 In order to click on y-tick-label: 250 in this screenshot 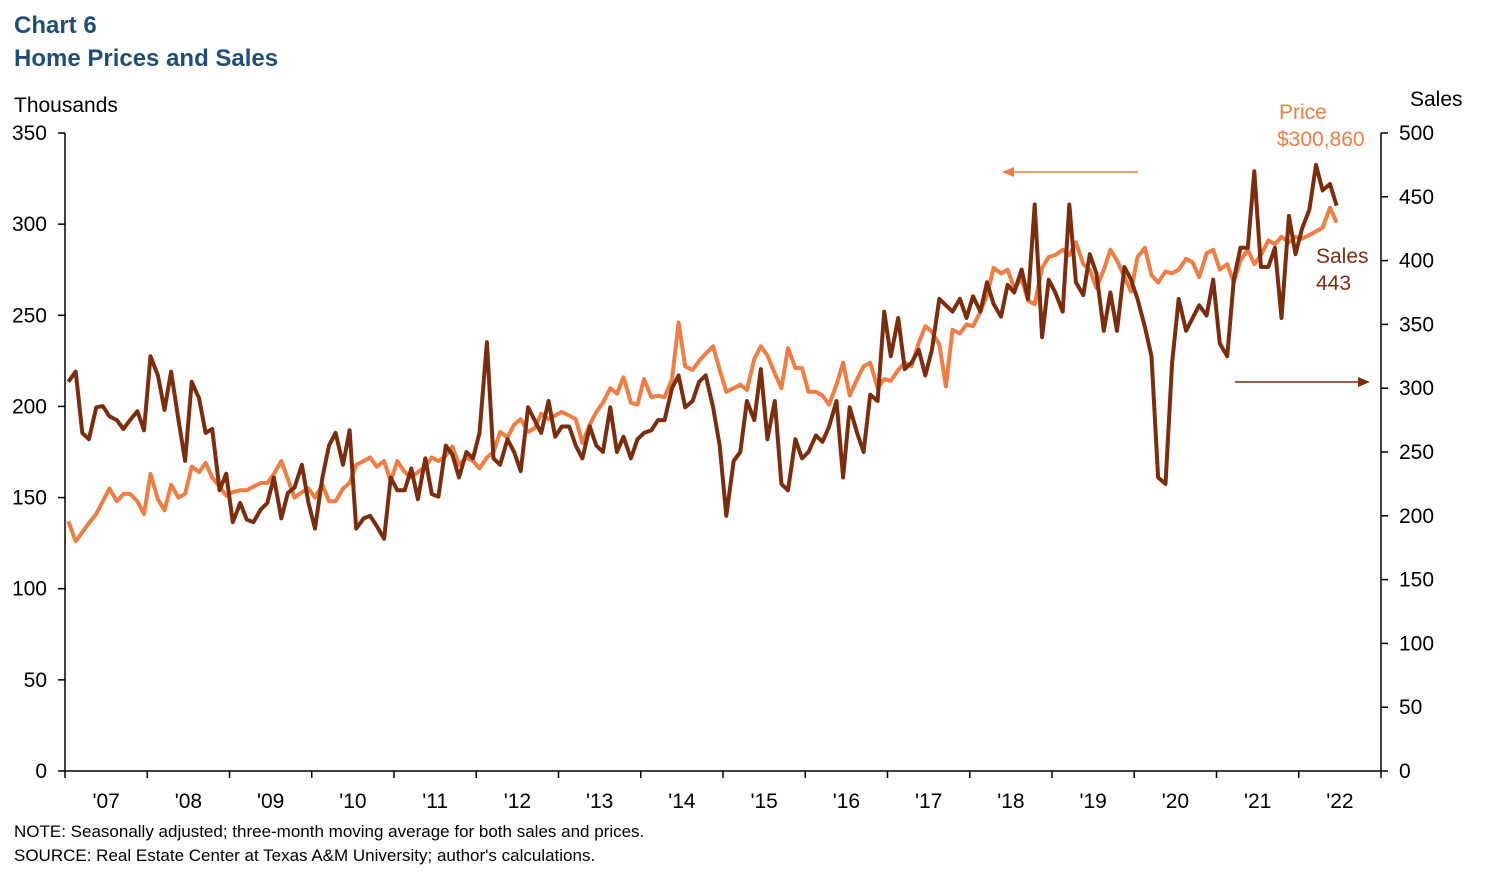, I will do `click(29, 315)`.